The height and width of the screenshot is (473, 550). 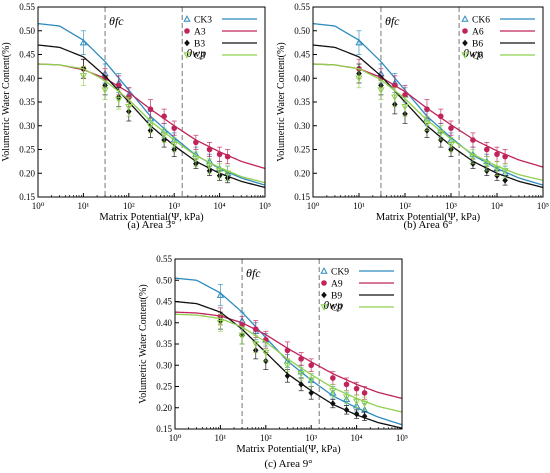 I want to click on panel-c-y-tick-label: 0.55, so click(x=164, y=259).